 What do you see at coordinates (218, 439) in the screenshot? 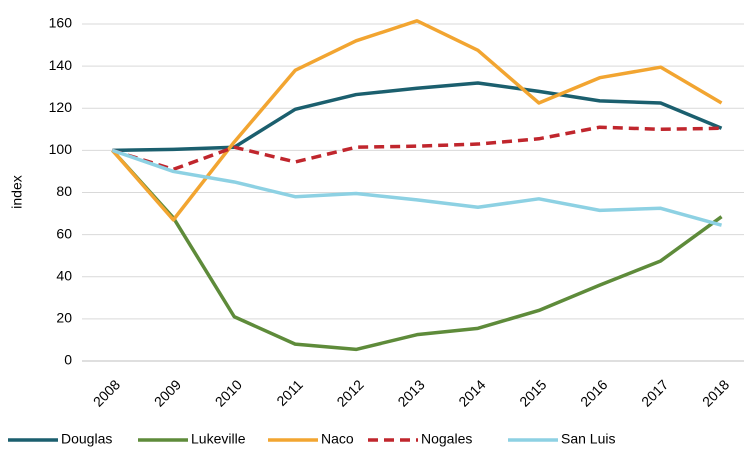
I see `legend-label: Lukeville` at bounding box center [218, 439].